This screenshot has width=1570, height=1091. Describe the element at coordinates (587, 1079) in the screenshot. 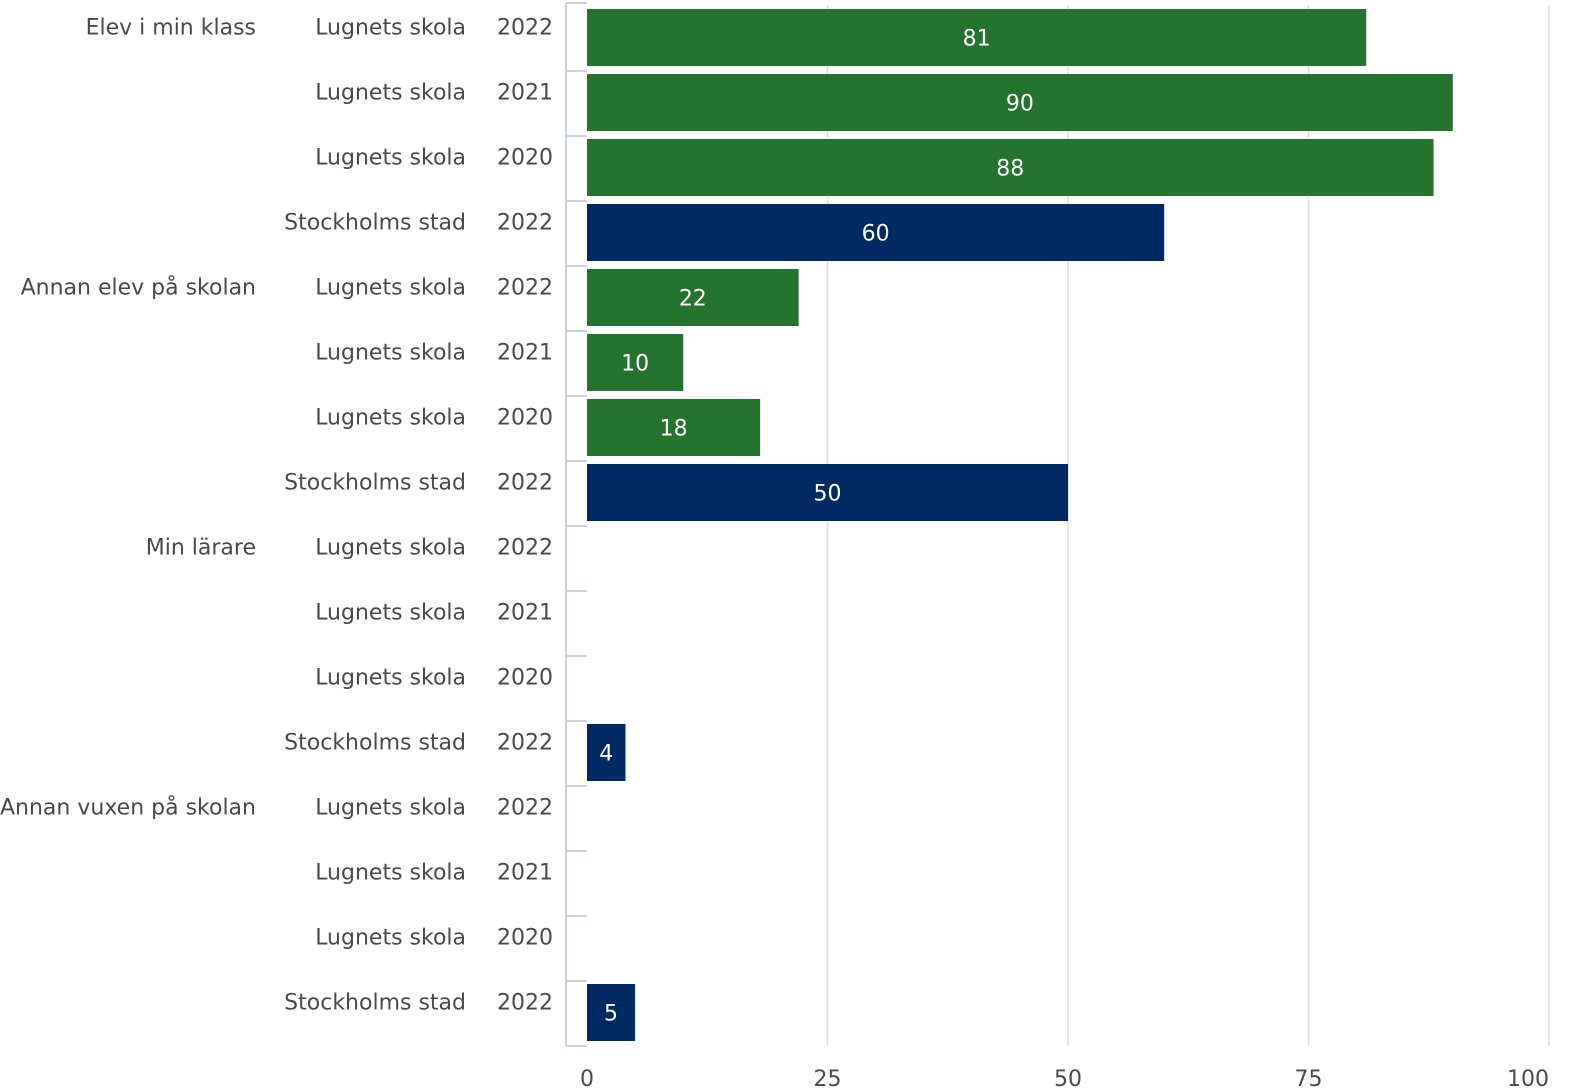

I see `x-tick-label: 0` at that location.